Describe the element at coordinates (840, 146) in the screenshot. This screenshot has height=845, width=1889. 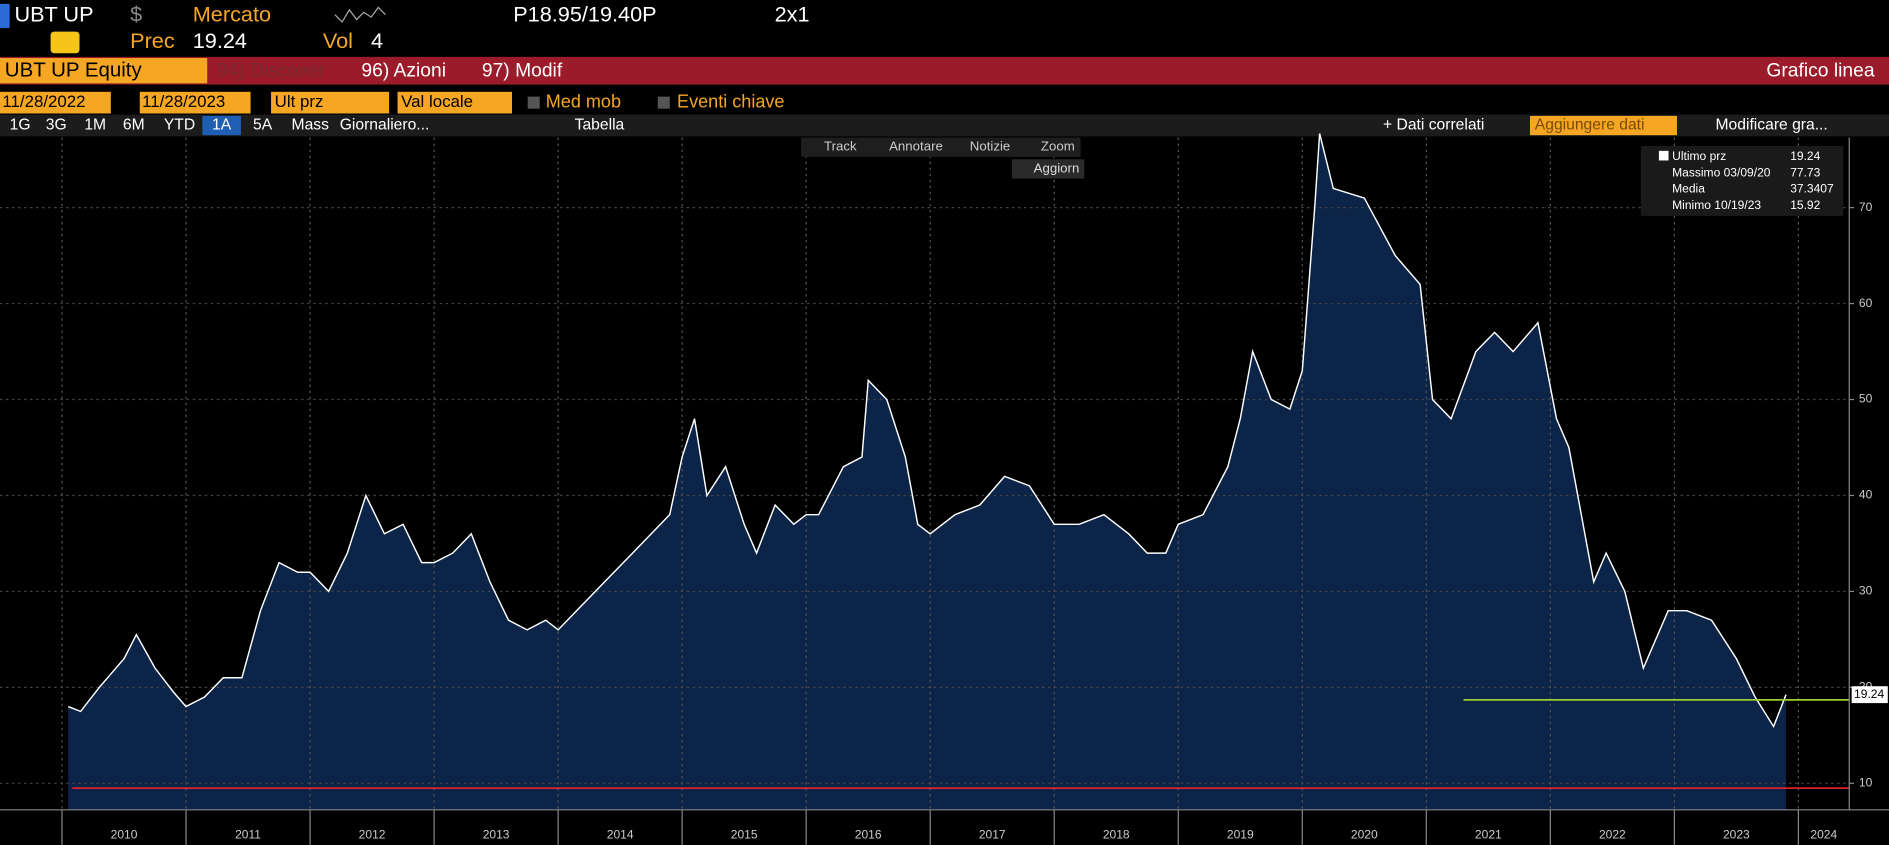
I see `tool: Track` at that location.